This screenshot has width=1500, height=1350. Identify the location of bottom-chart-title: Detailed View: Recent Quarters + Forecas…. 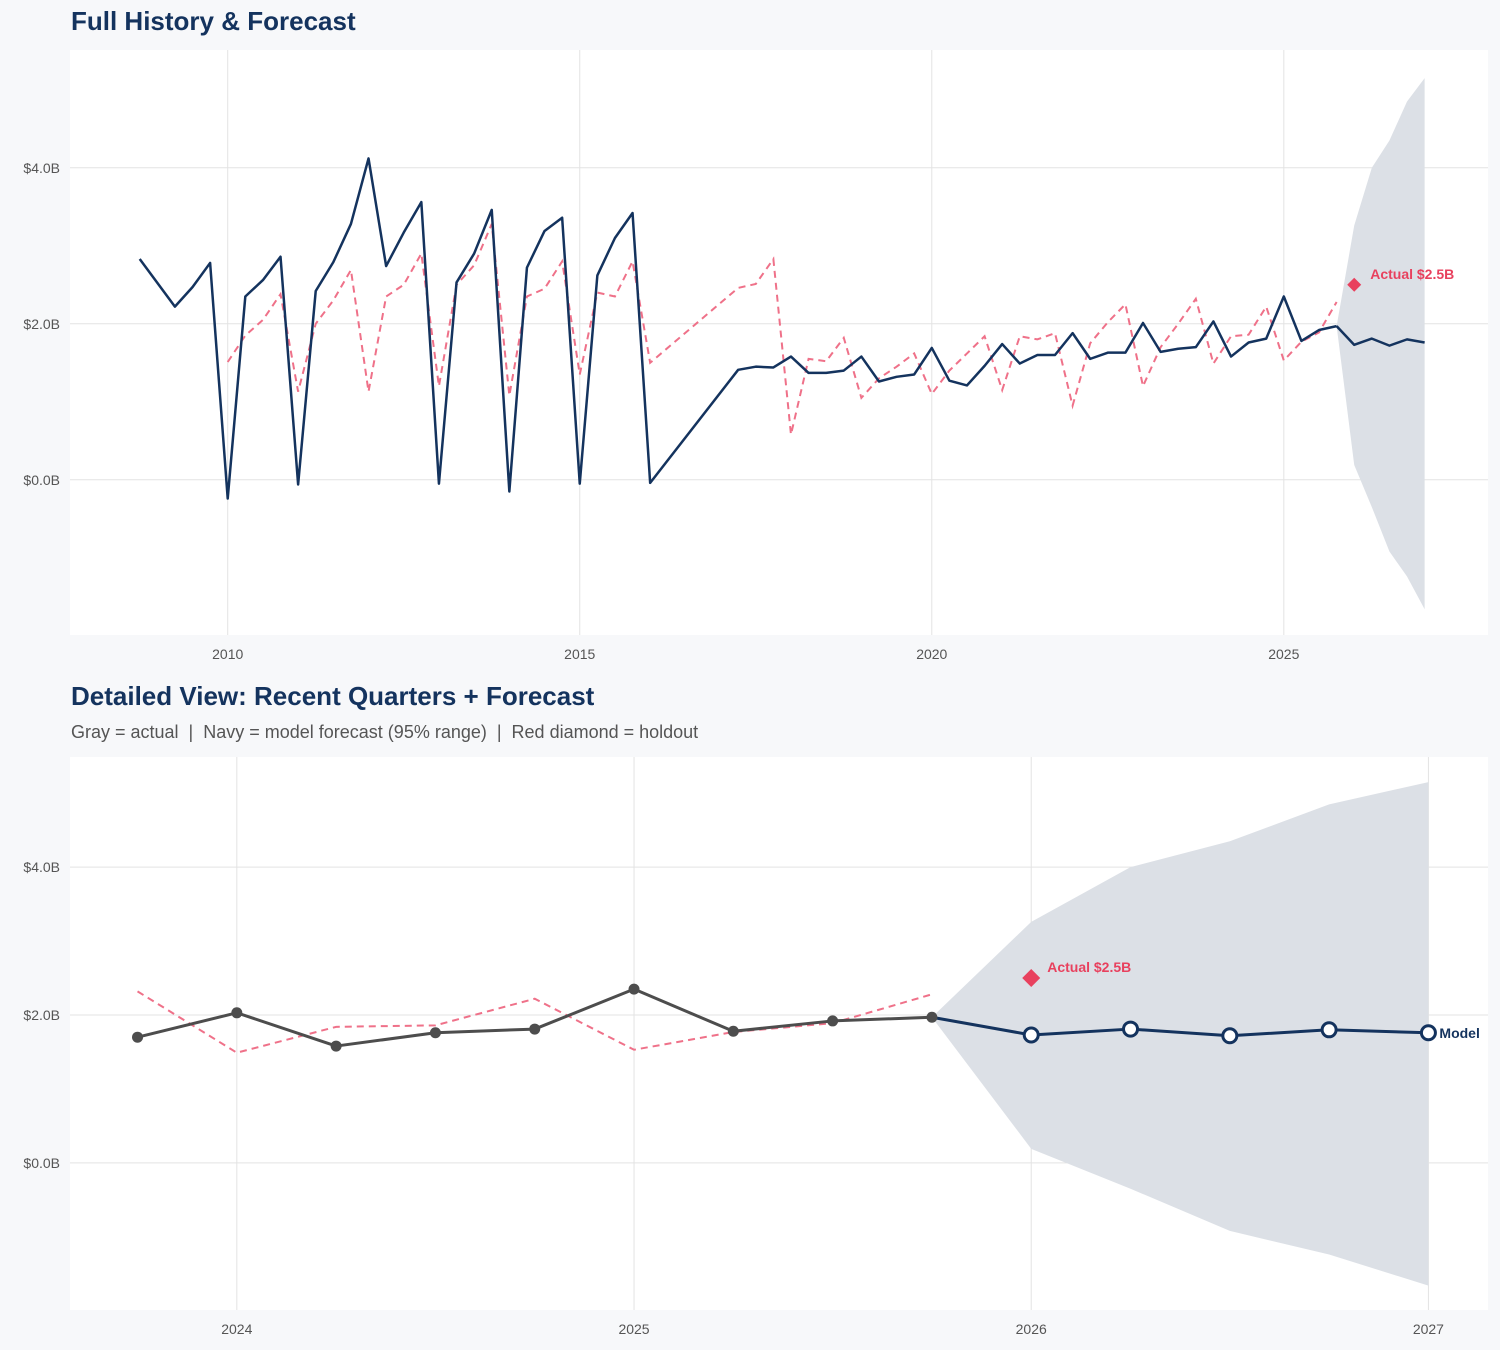
(333, 696).